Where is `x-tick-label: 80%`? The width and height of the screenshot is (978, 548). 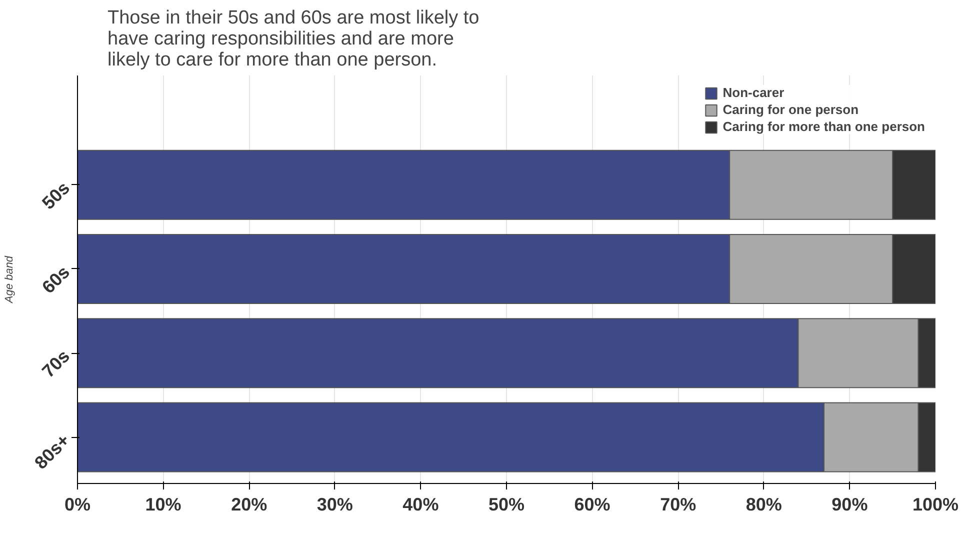 x-tick-label: 80% is located at coordinates (764, 504).